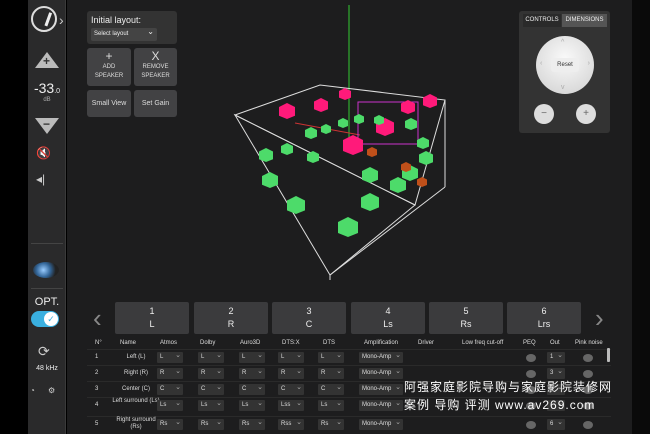 The height and width of the screenshot is (434, 650). What do you see at coordinates (211, 423) in the screenshot?
I see `dolby-select: Rs` at bounding box center [211, 423].